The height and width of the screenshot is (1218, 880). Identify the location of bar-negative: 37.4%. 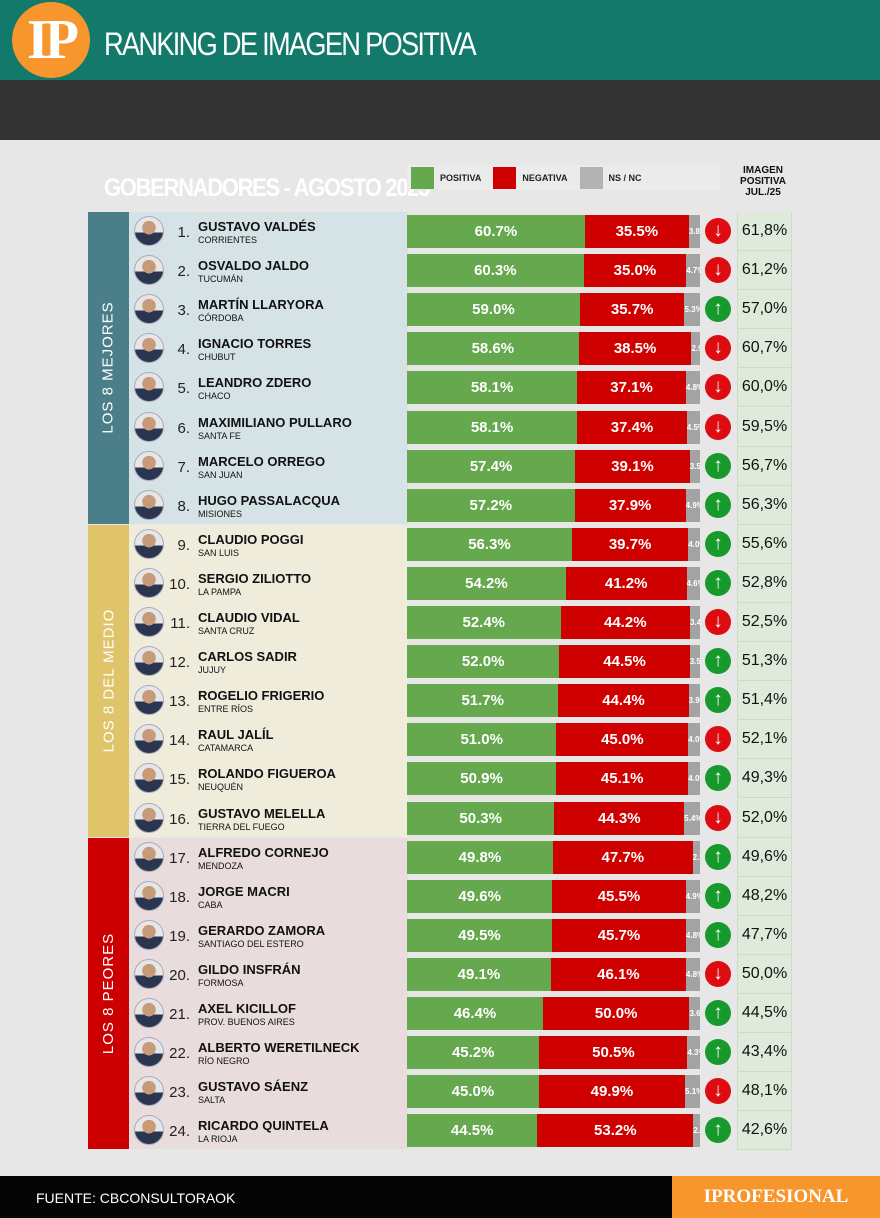
(632, 427).